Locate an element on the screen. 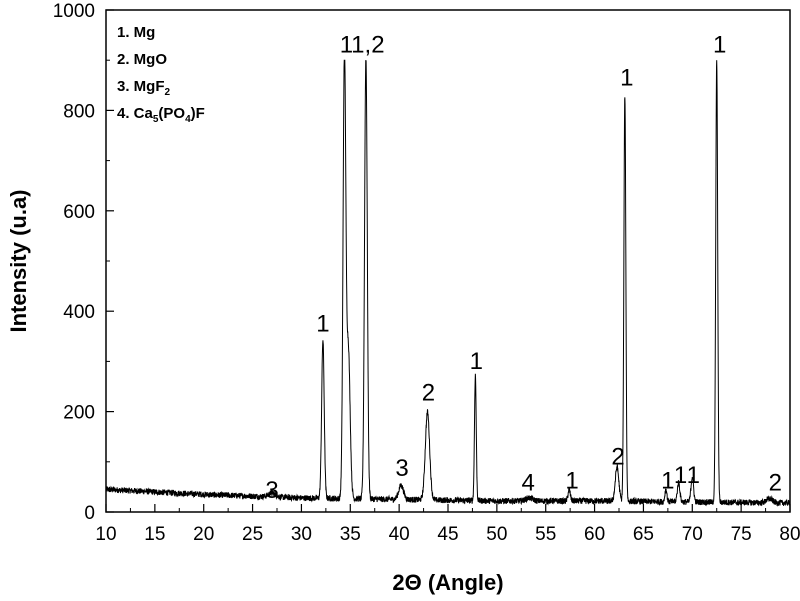  x-tick-label: 30 is located at coordinates (301, 534).